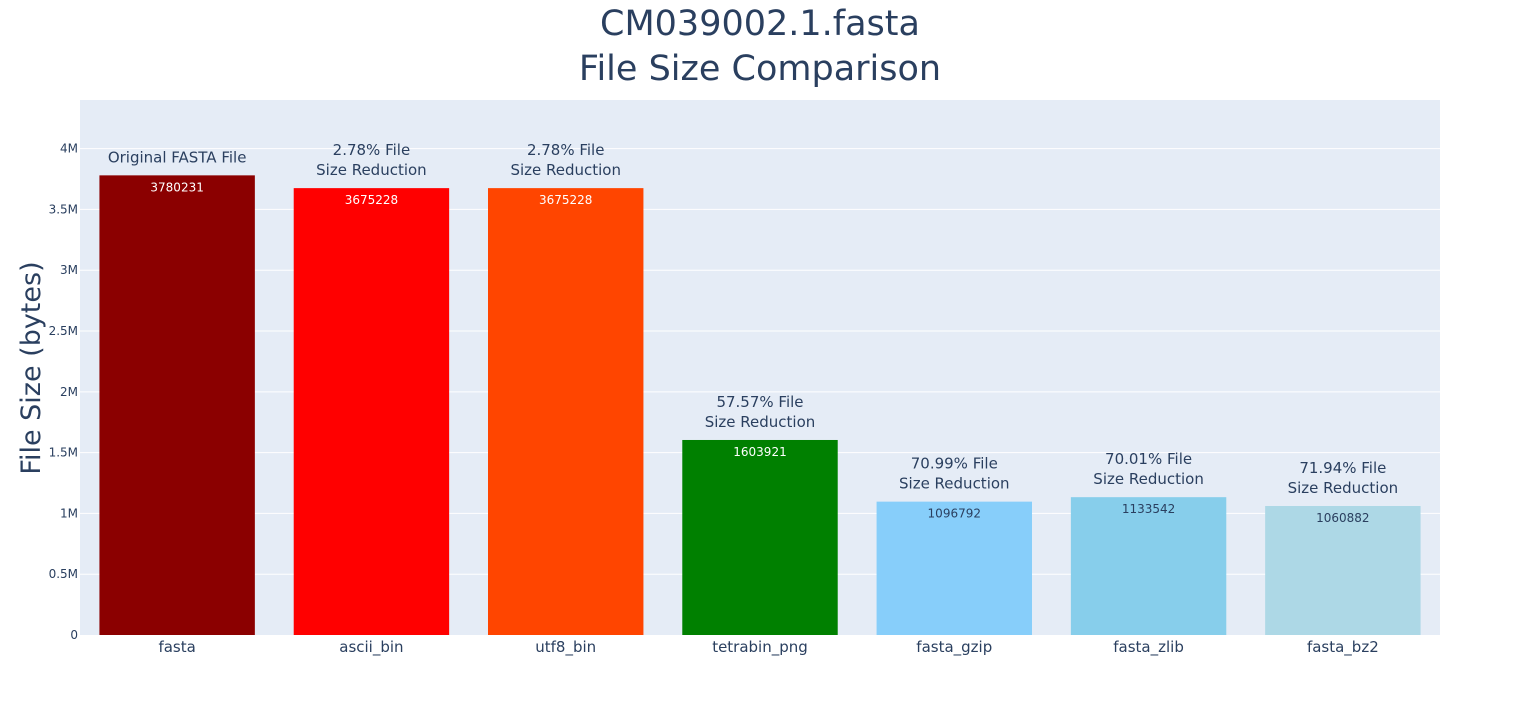 The height and width of the screenshot is (715, 1520). What do you see at coordinates (760, 537) in the screenshot?
I see `bar-tetrabin_png` at bounding box center [760, 537].